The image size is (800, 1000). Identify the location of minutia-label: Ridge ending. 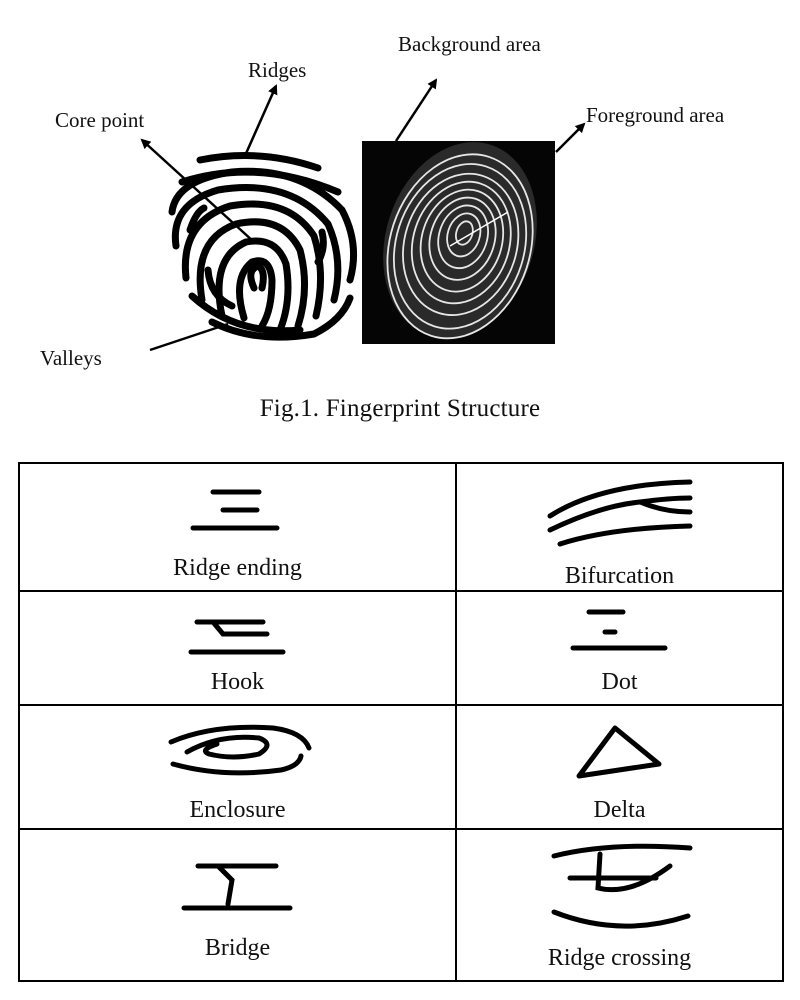
(237, 568).